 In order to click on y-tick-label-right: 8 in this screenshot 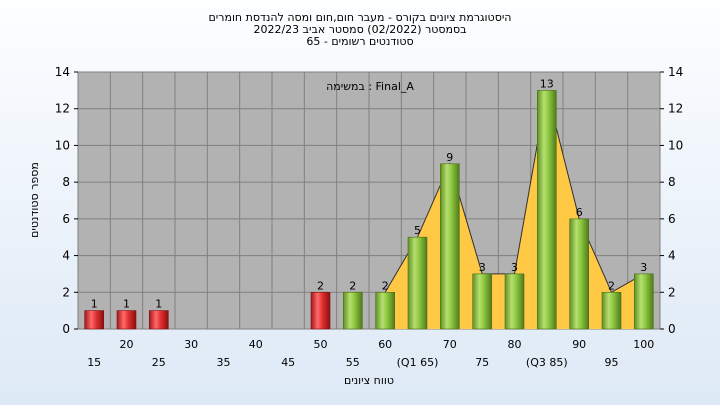, I will do `click(672, 182)`.